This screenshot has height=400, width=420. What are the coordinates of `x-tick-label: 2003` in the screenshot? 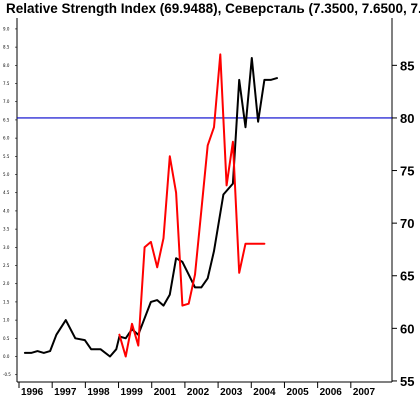 It's located at (231, 392).